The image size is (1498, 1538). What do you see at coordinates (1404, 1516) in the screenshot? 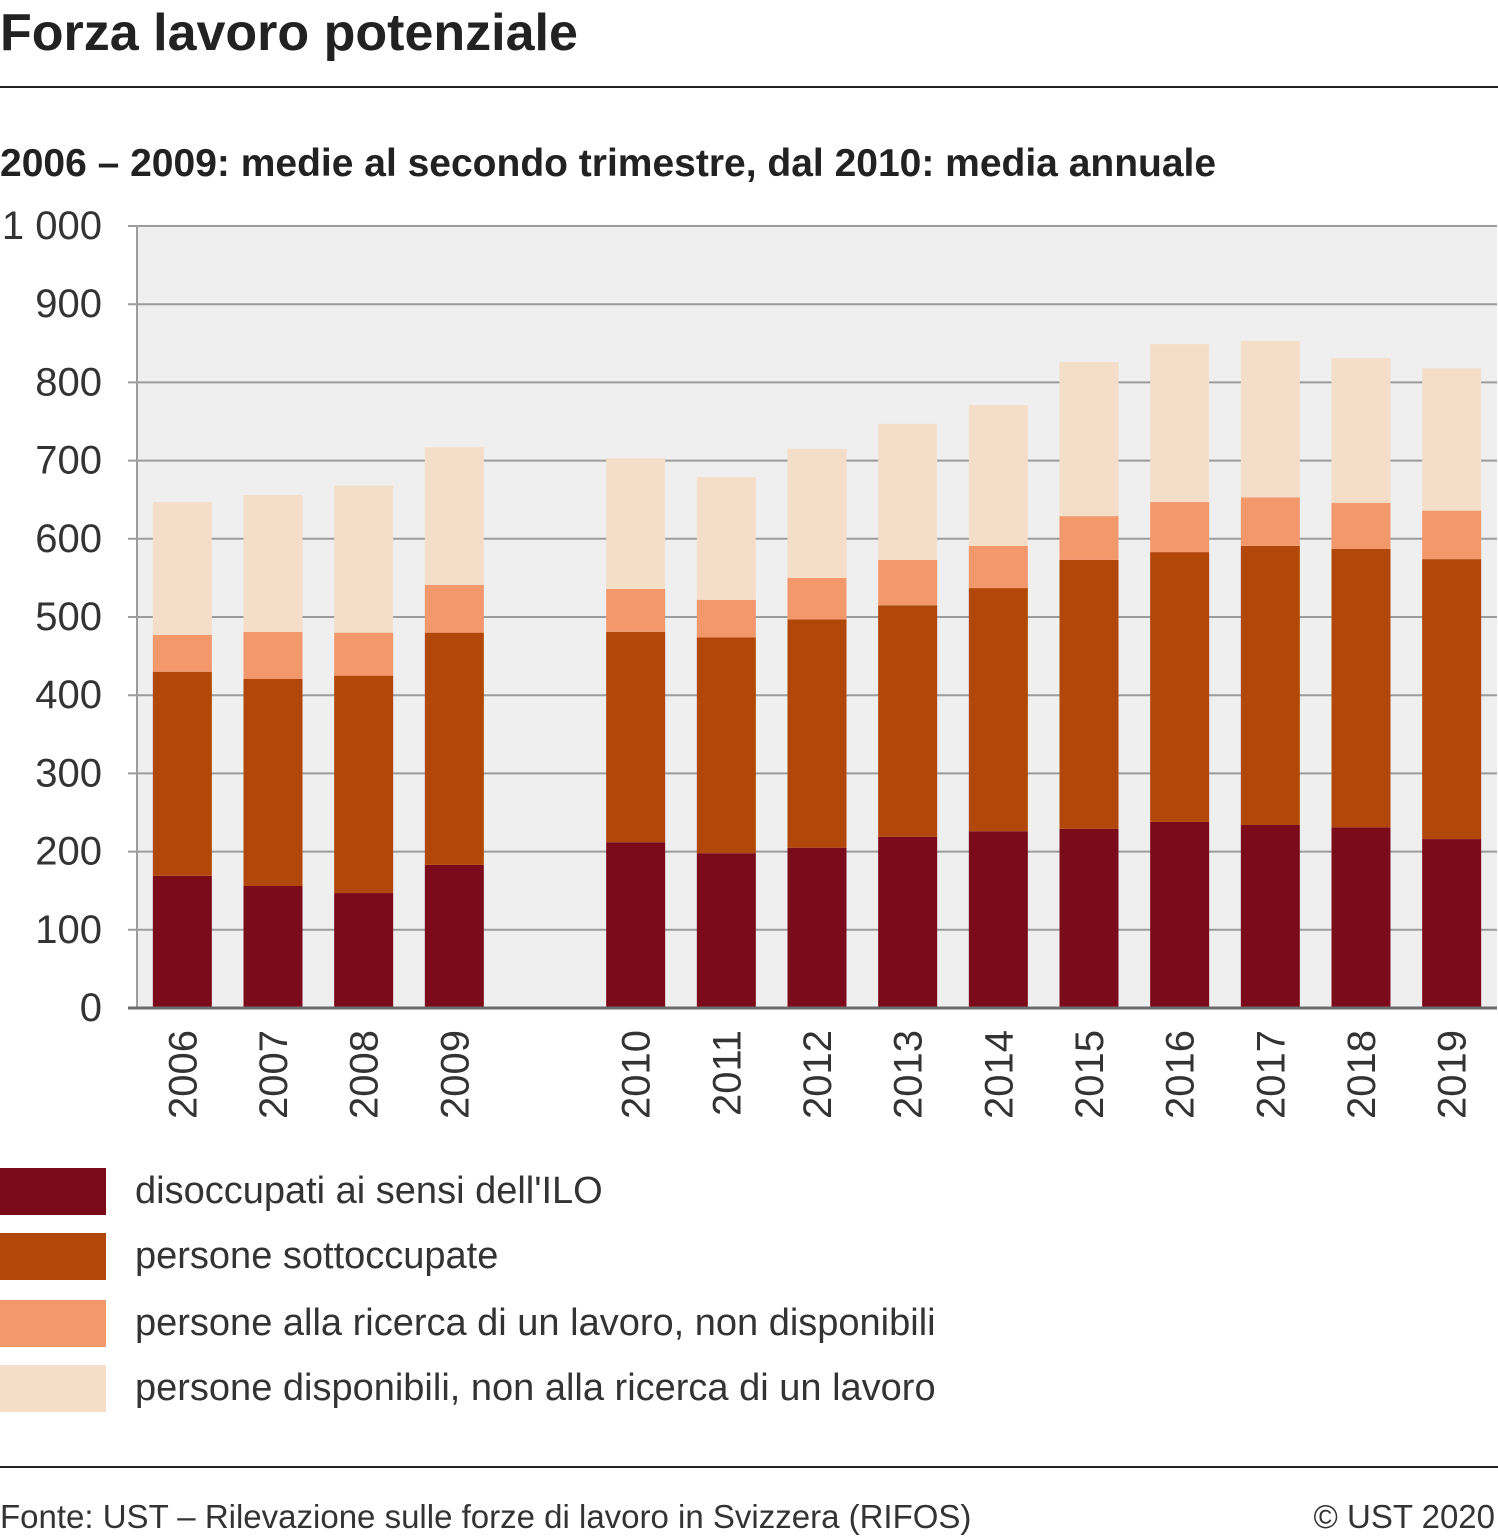
I see `copyright-note: © UST 2020` at bounding box center [1404, 1516].